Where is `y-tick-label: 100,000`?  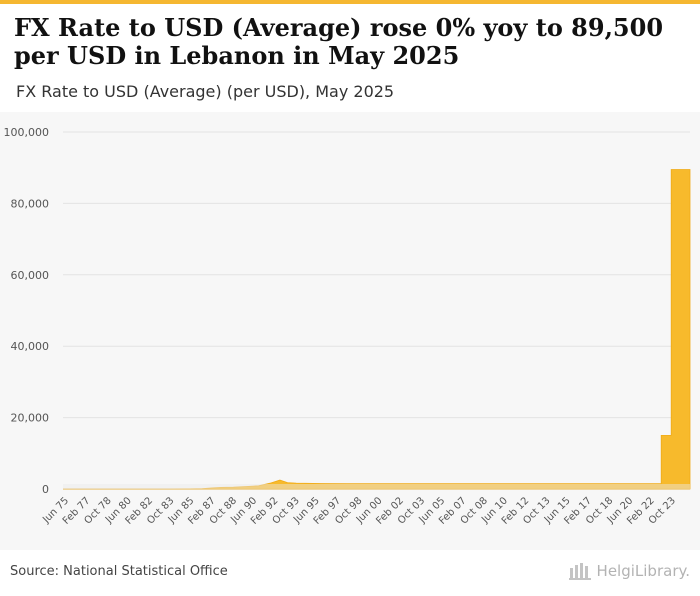 y-tick-label: 100,000 is located at coordinates (27, 132).